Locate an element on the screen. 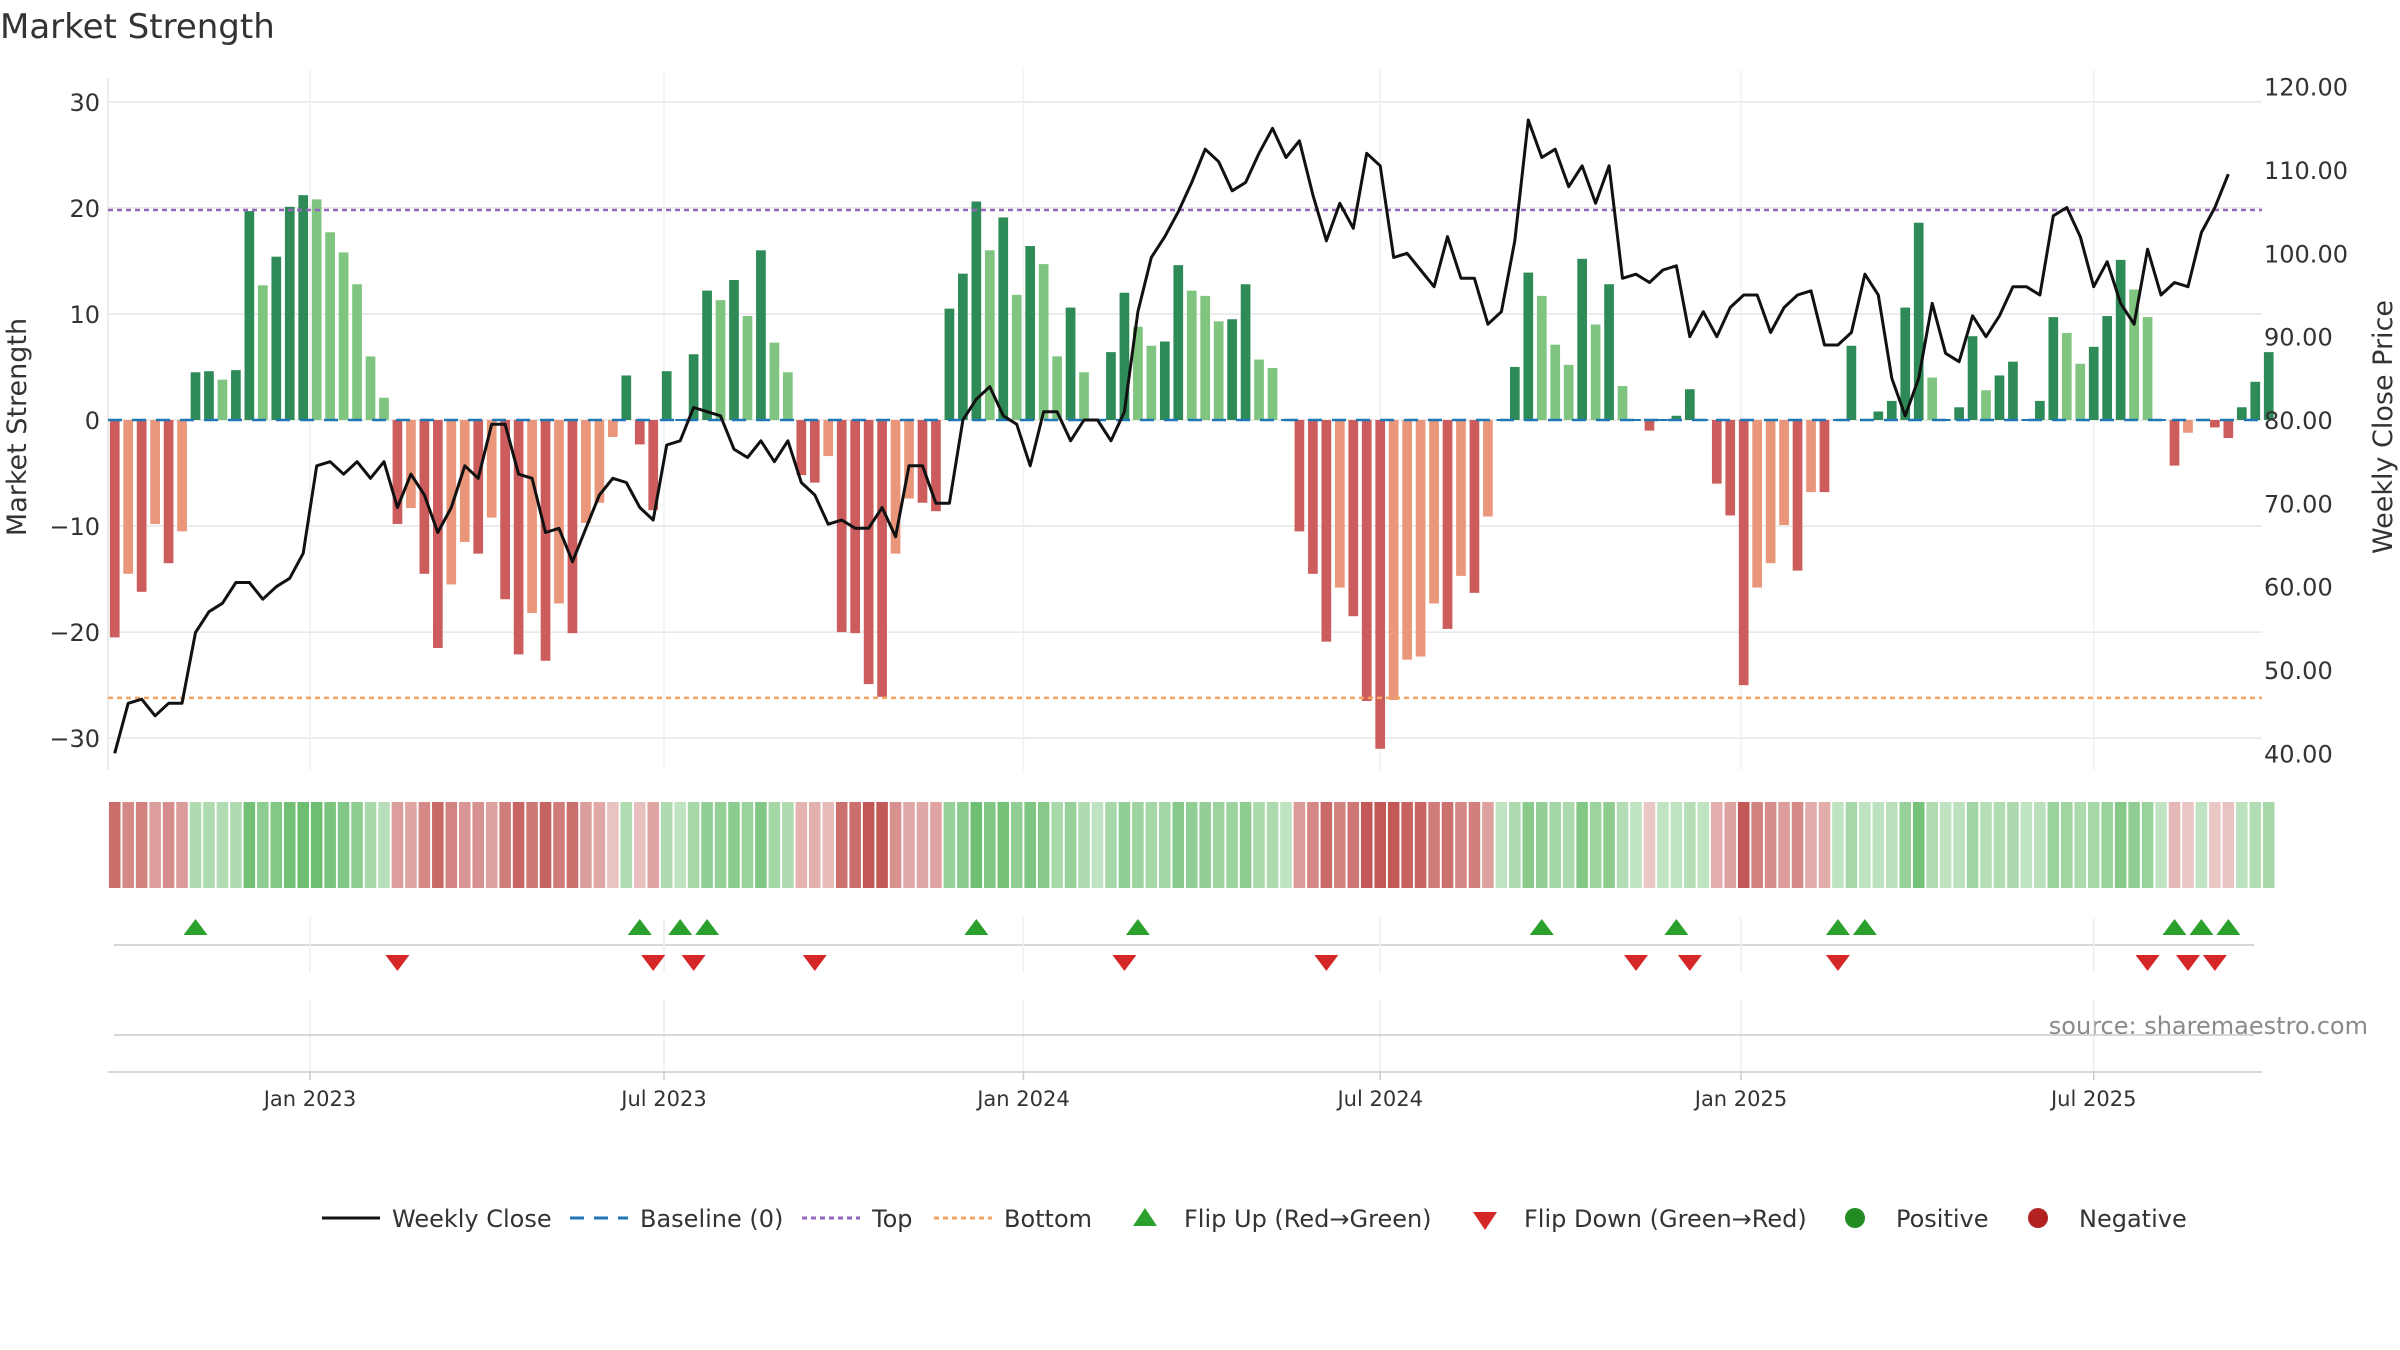 This screenshot has height=1350, width=2400. x-tick-label: Jan 2024 is located at coordinates (1022, 1099).